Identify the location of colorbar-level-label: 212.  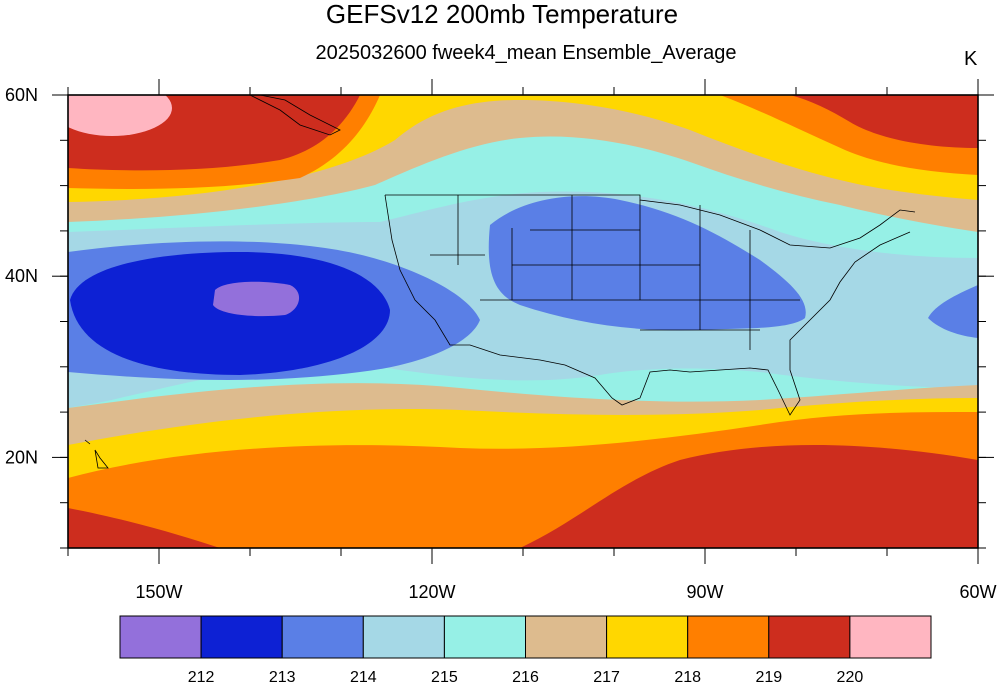
(201, 676).